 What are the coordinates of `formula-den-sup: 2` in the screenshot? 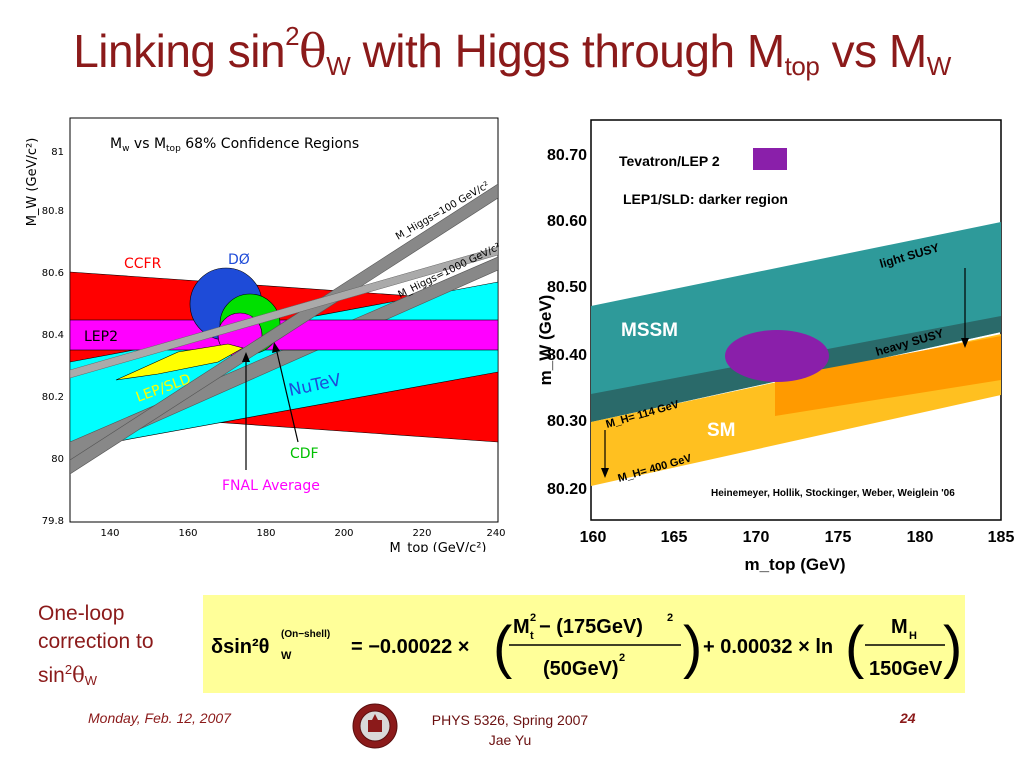 It's located at (622, 658).